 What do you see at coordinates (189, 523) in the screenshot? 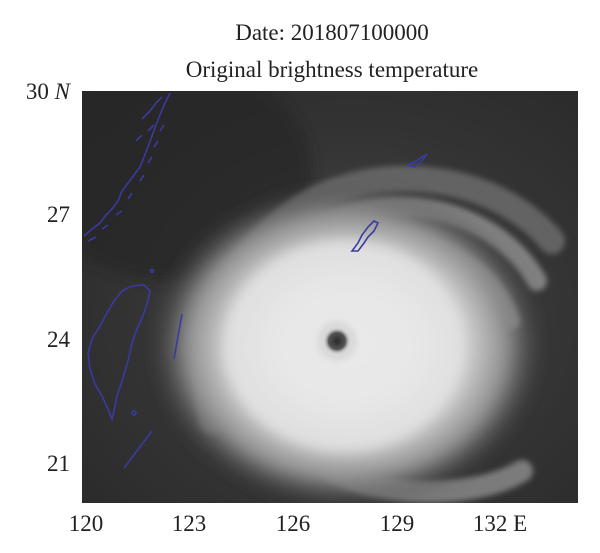
I see `x-tick-123: 123` at bounding box center [189, 523].